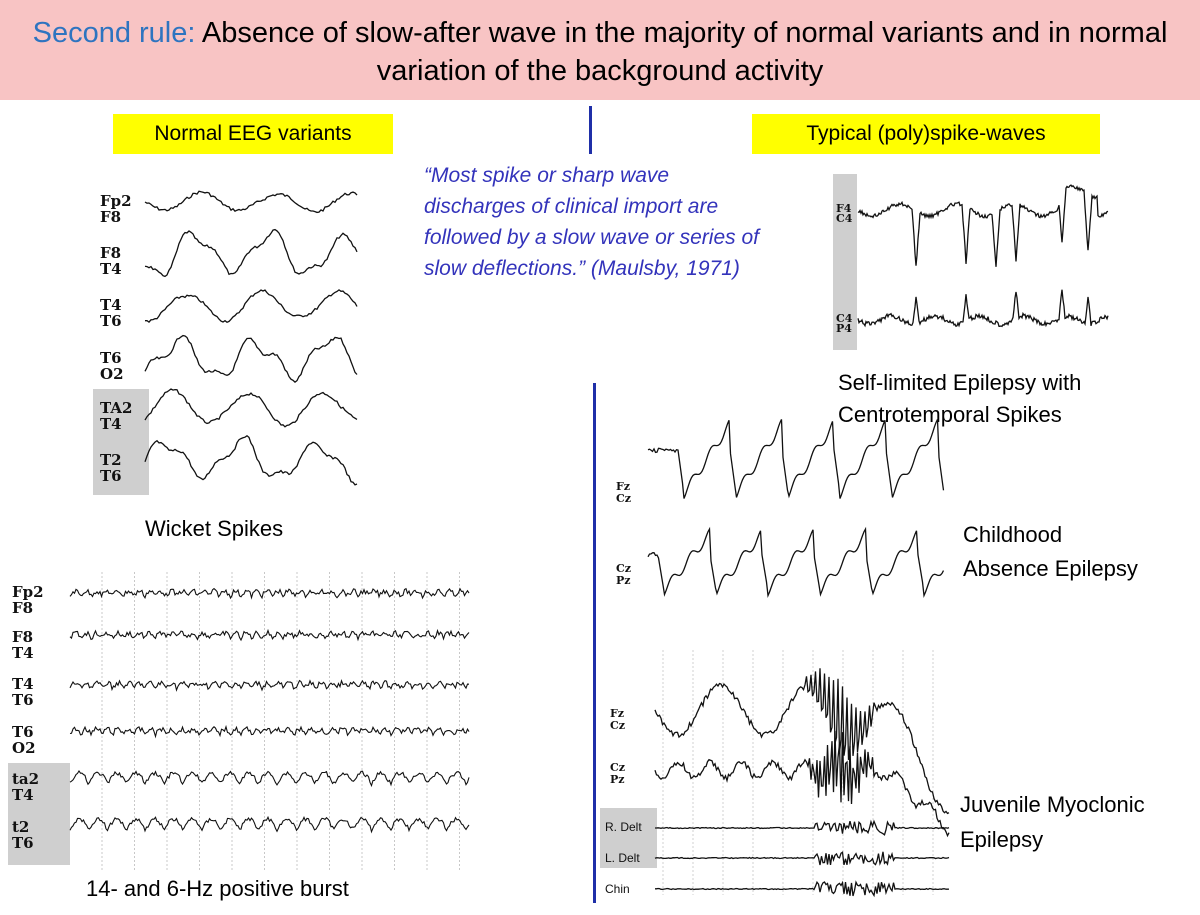  What do you see at coordinates (844, 328) in the screenshot?
I see `bects-1-label-bottom: P4` at bounding box center [844, 328].